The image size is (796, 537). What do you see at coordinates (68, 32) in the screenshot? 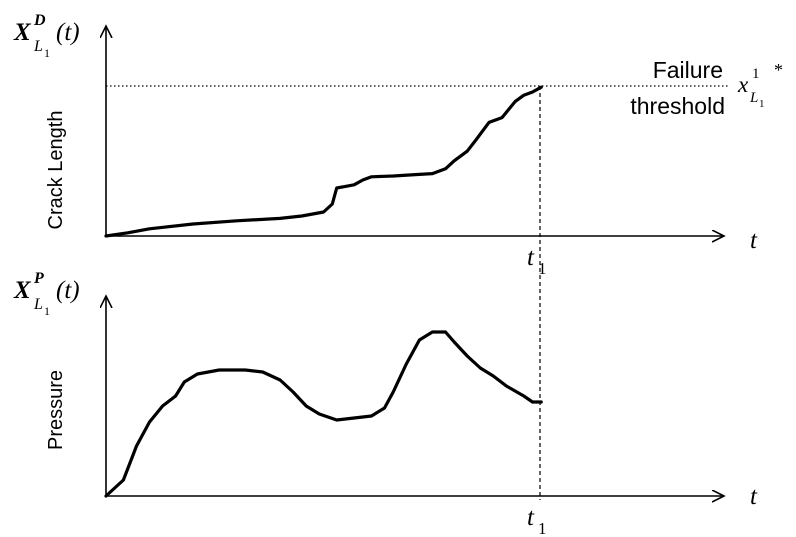
I see `crack-function-arg: (t)` at bounding box center [68, 32].